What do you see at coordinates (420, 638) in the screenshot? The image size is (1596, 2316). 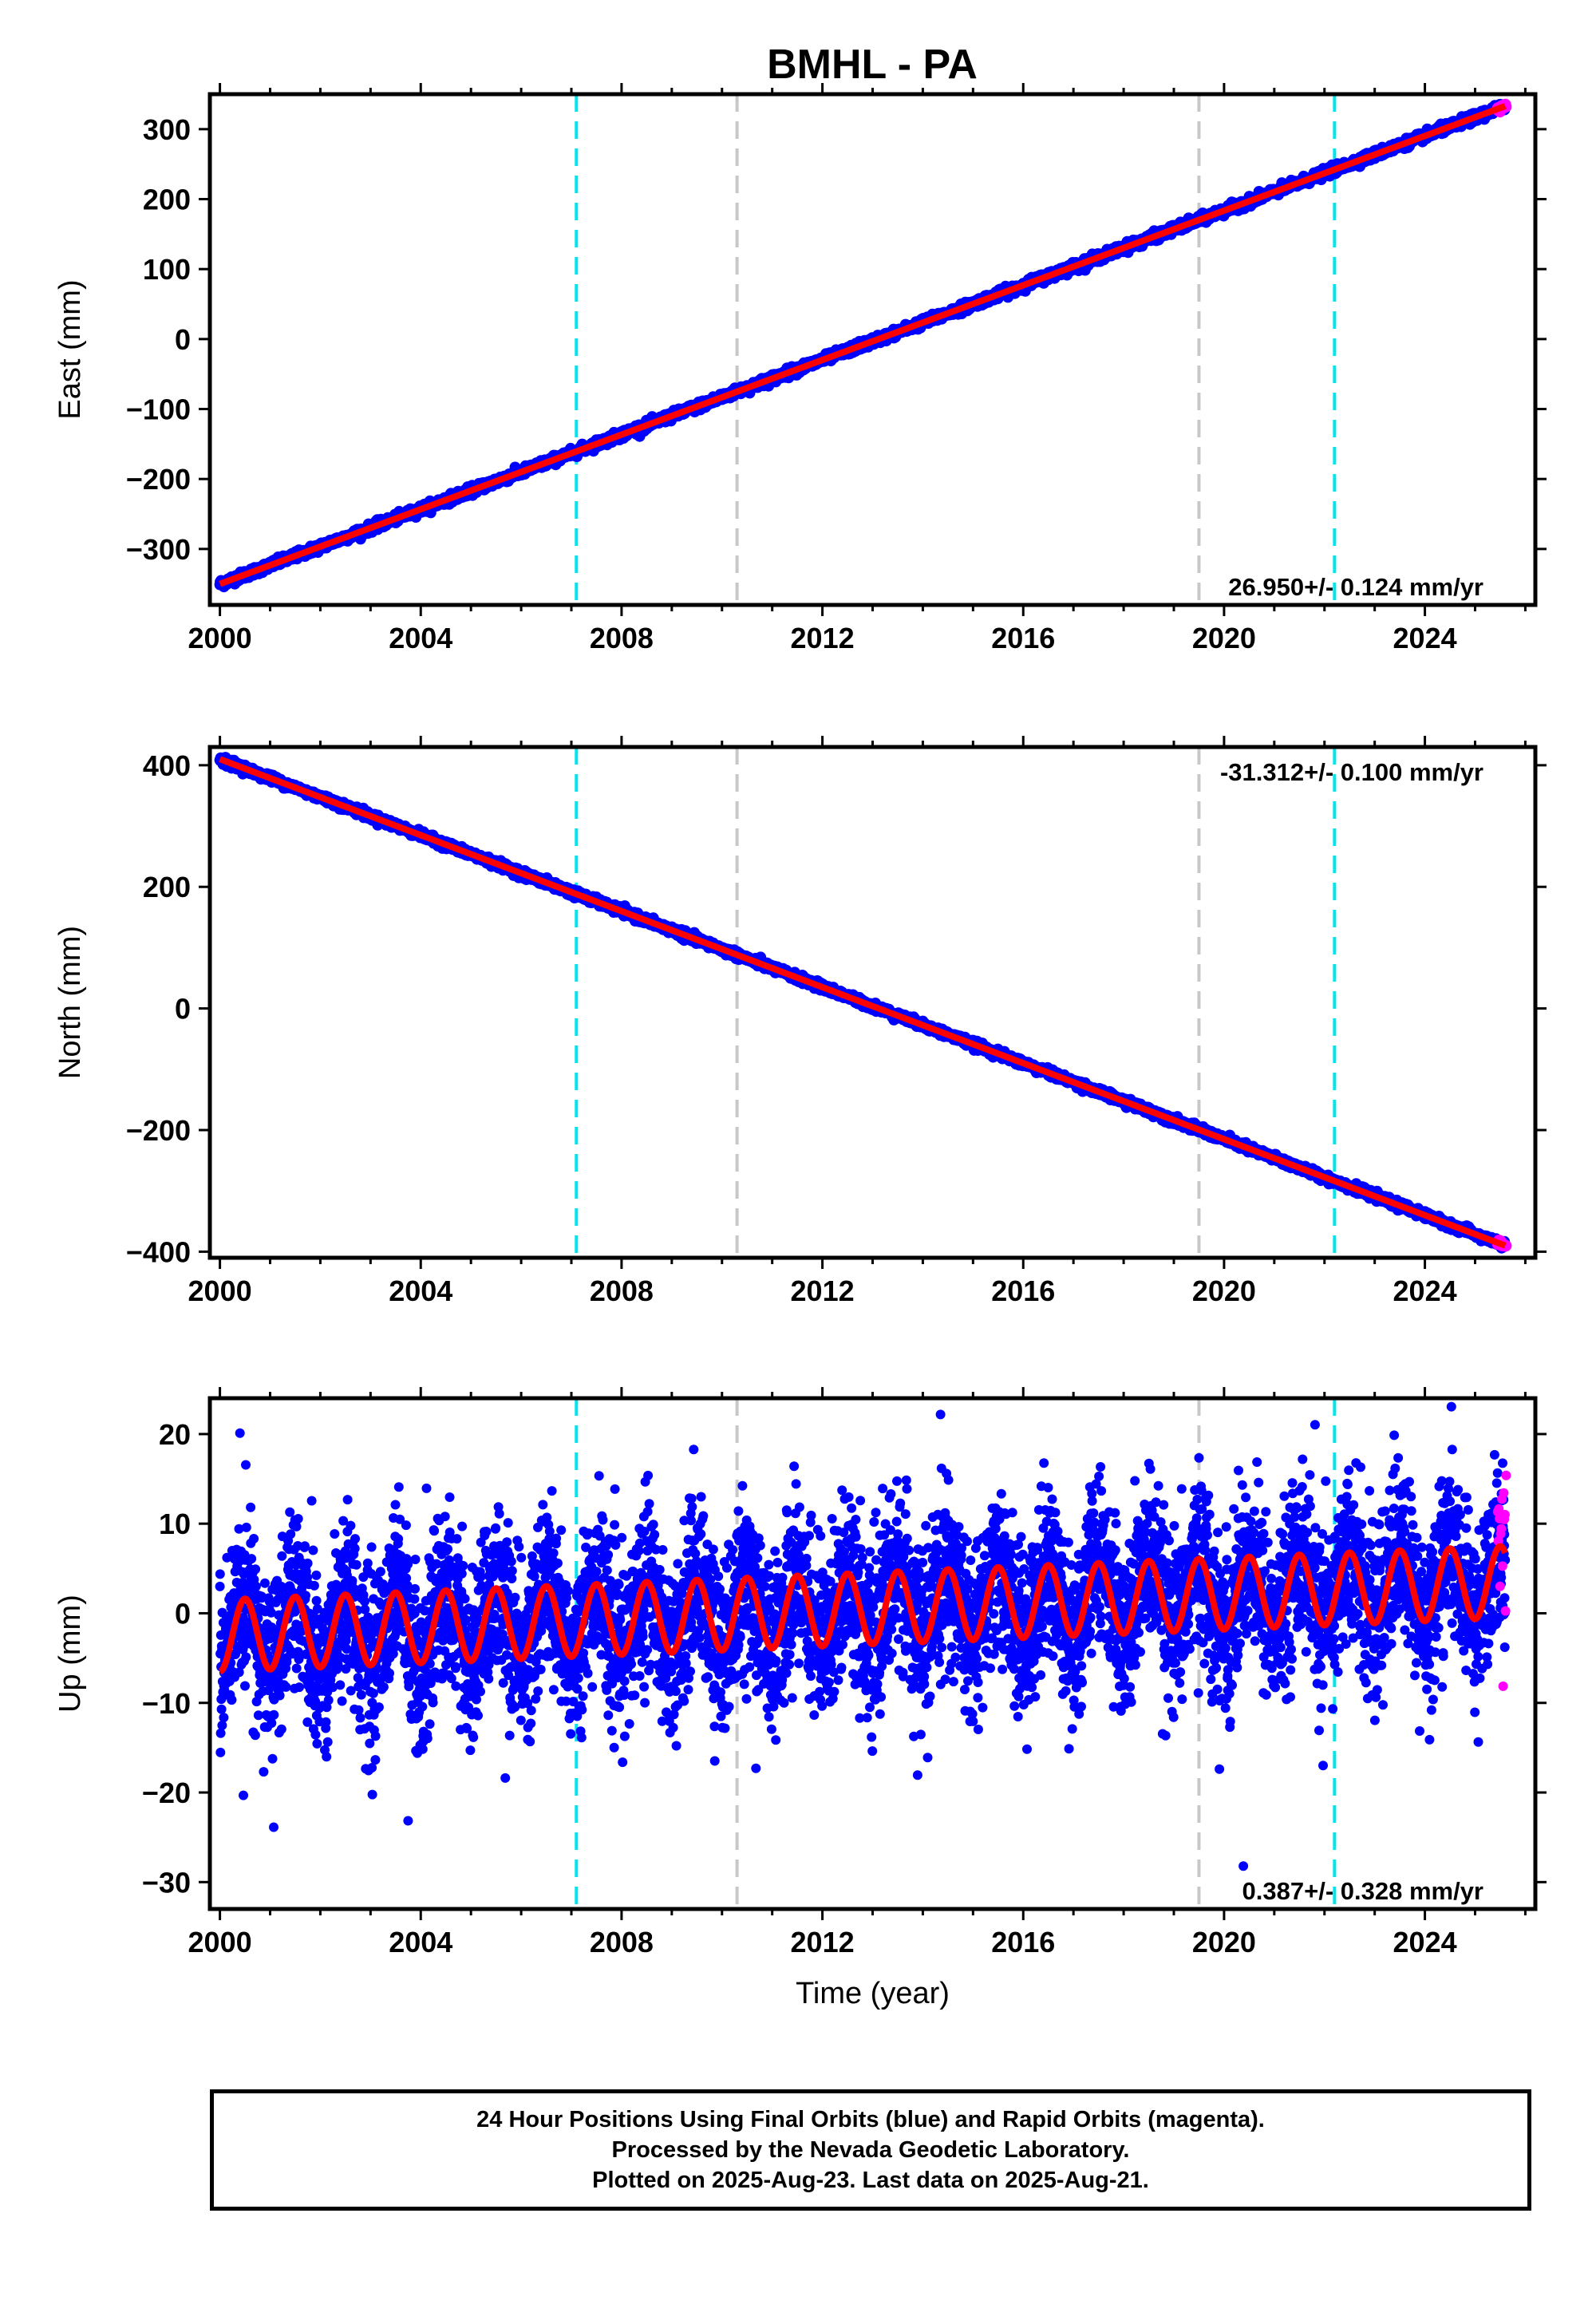 I see `x-tick-label: 2004` at bounding box center [420, 638].